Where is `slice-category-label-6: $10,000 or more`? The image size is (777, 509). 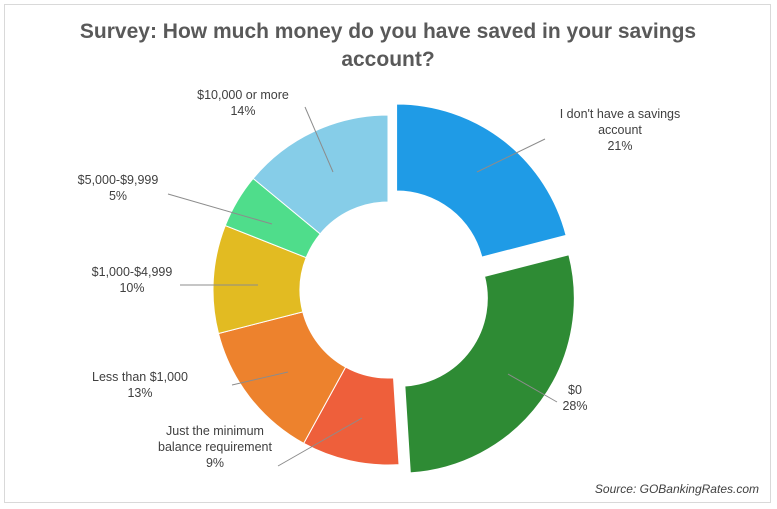 slice-category-label-6: $10,000 or more is located at coordinates (243, 95).